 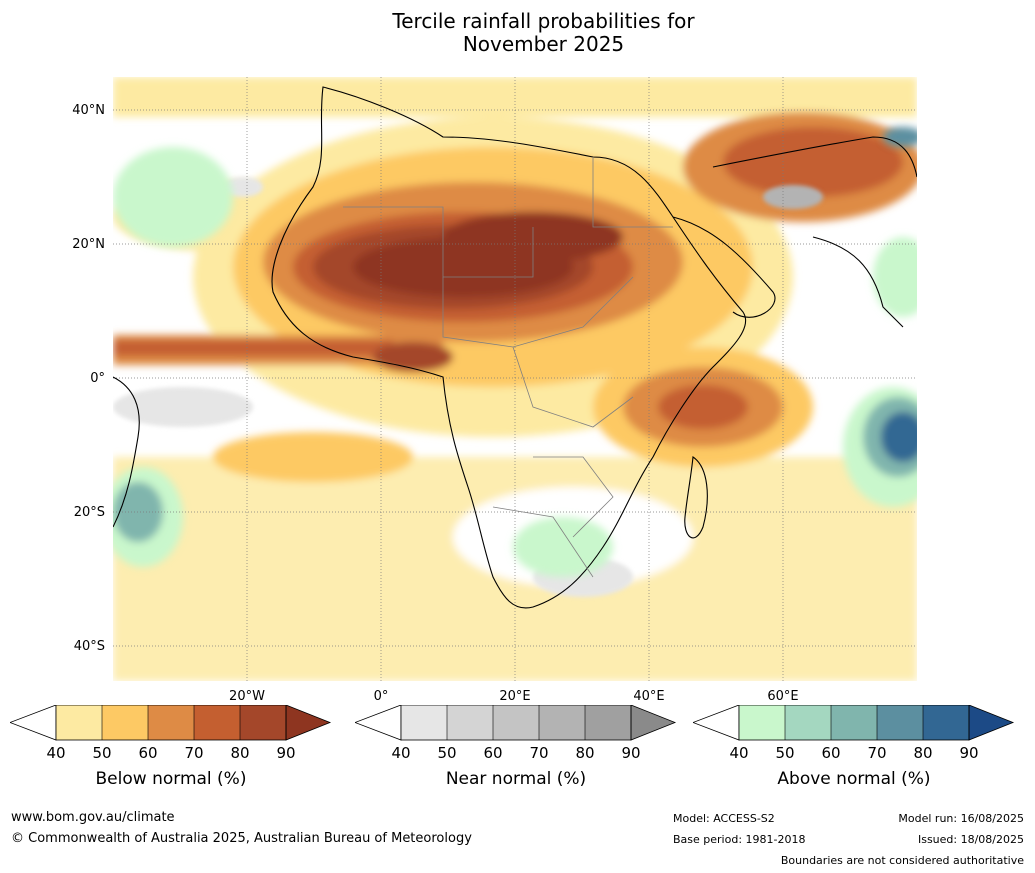 What do you see at coordinates (991, 723) in the screenshot?
I see `above-swatch-gt90` at bounding box center [991, 723].